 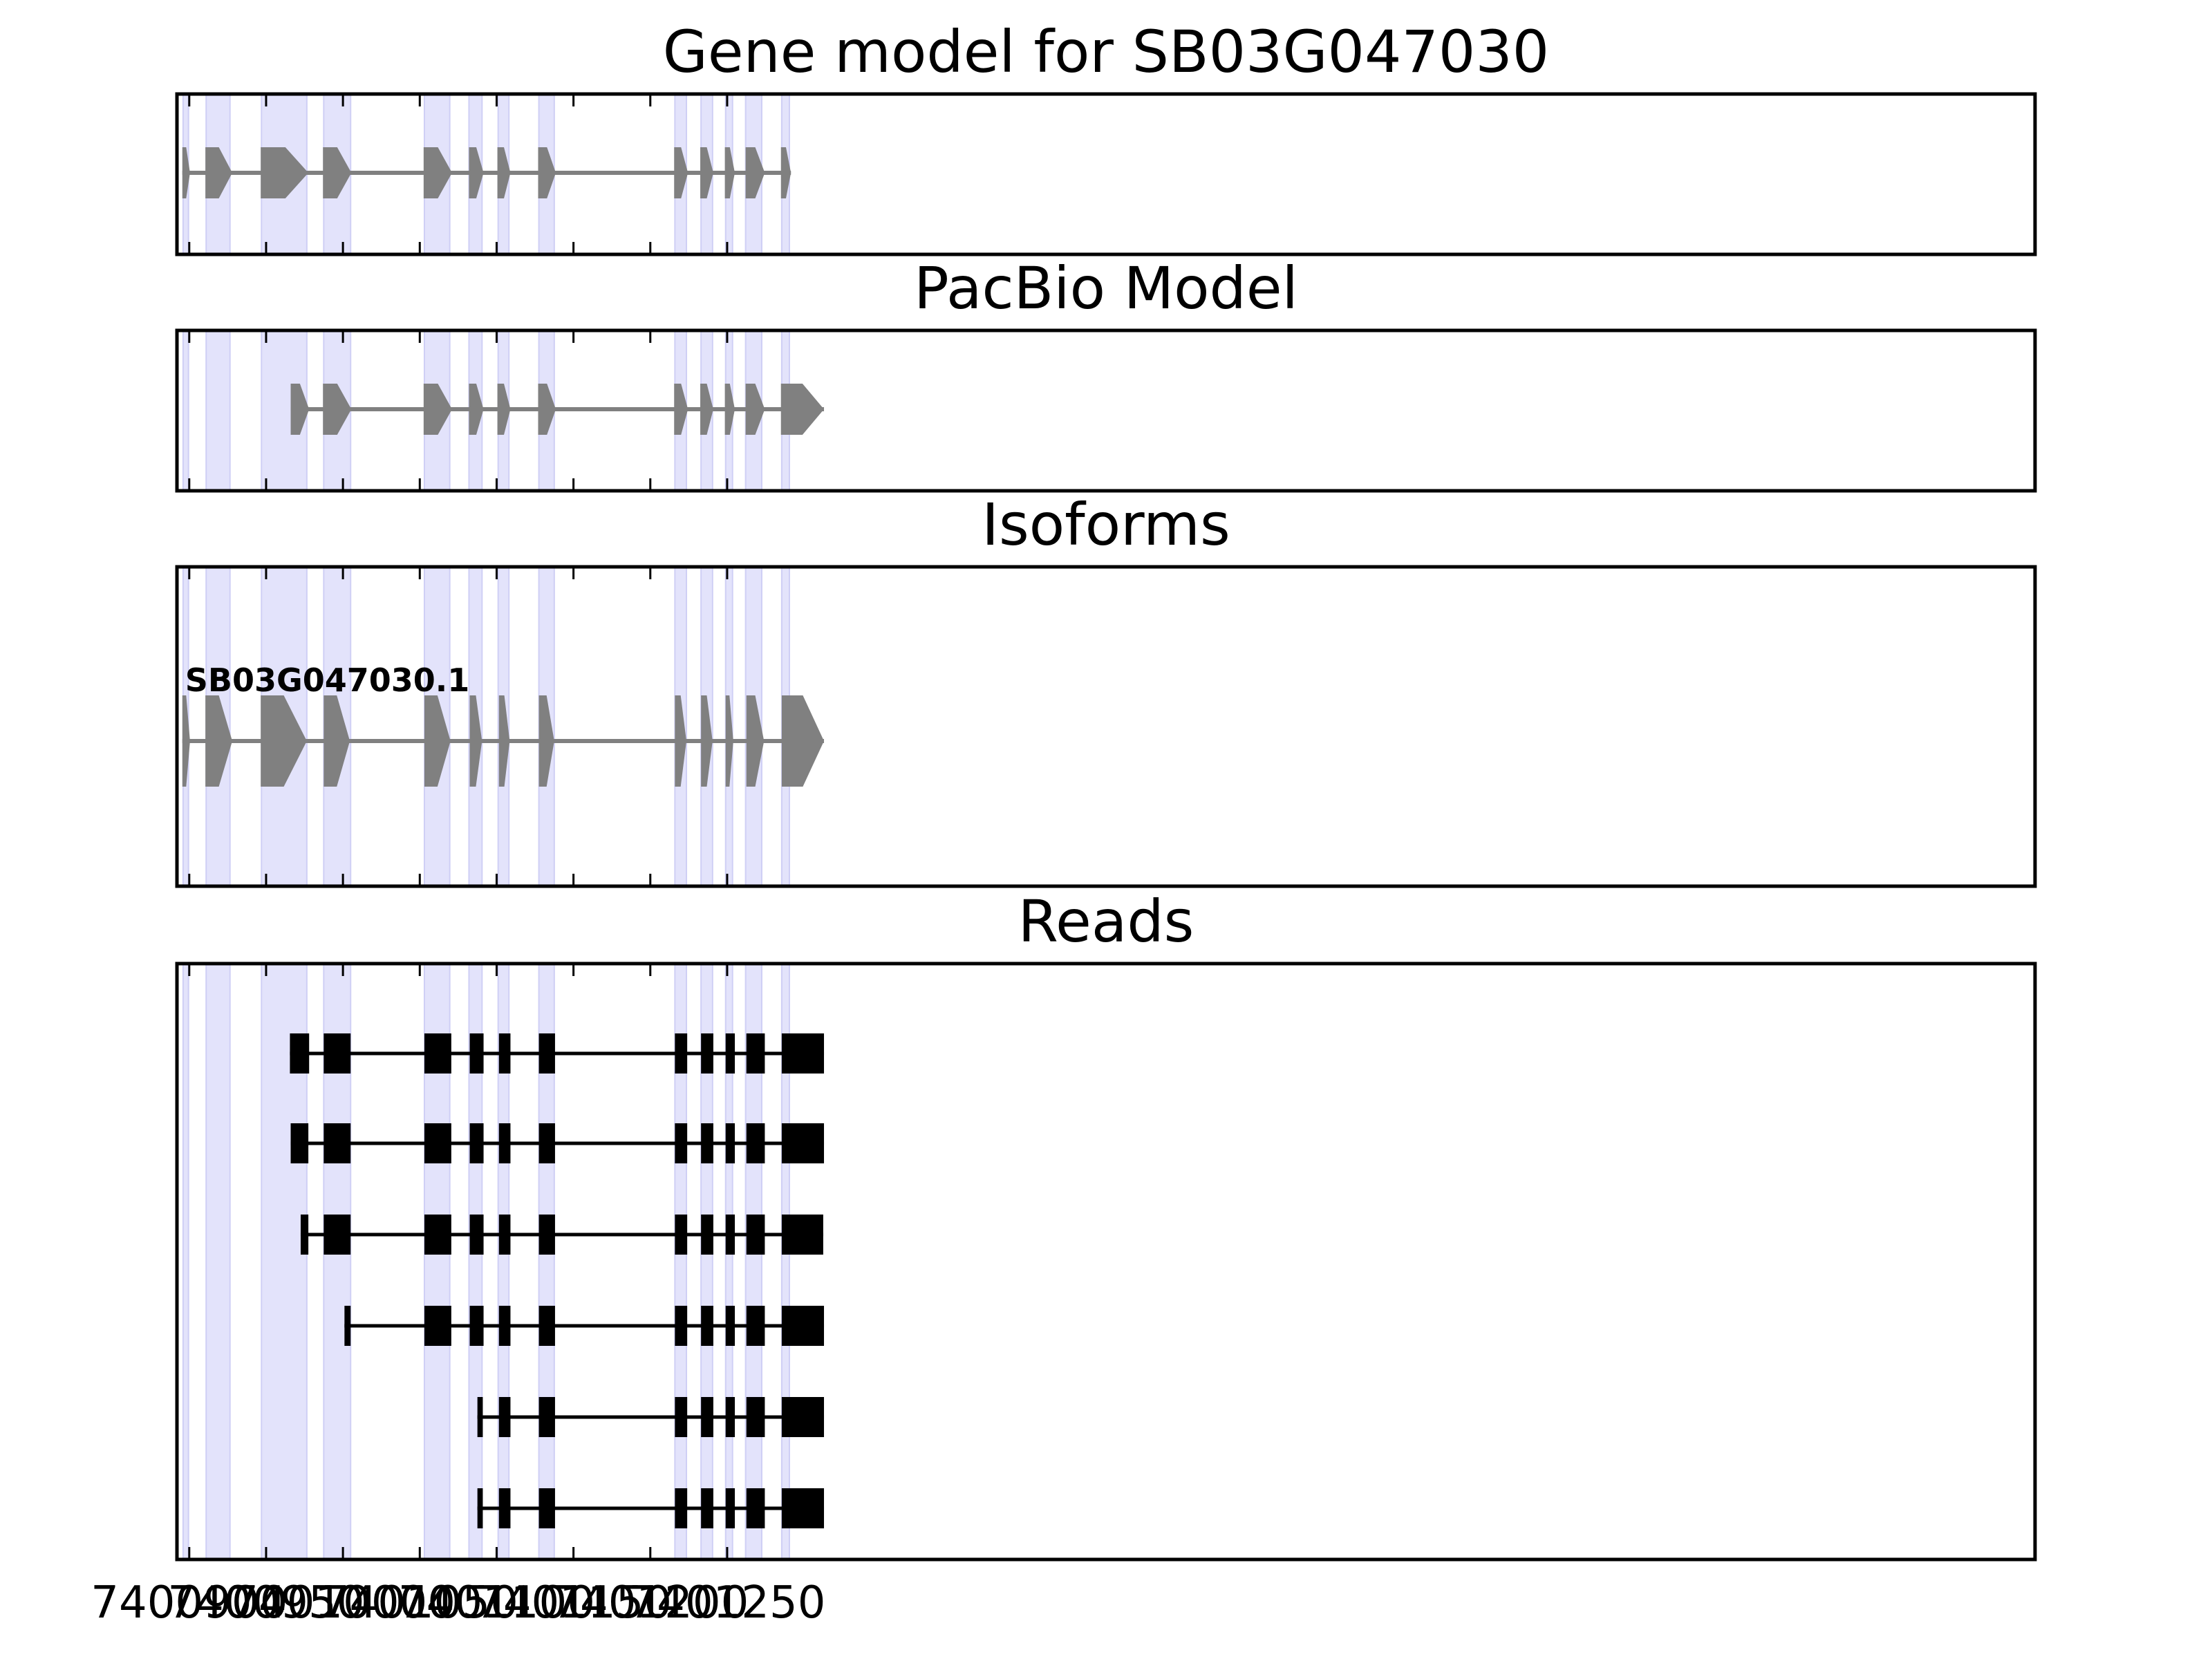 What do you see at coordinates (419, 1603) in the screenshot?
I see `x-tick-label: 7401050` at bounding box center [419, 1603].